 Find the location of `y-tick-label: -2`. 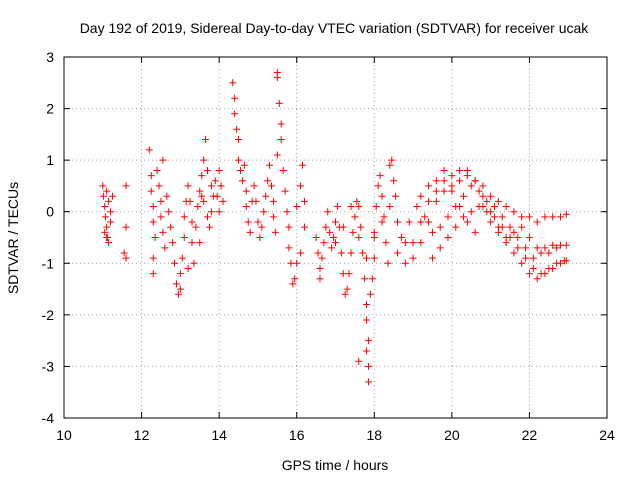

y-tick-label: -2 is located at coordinates (48, 315).